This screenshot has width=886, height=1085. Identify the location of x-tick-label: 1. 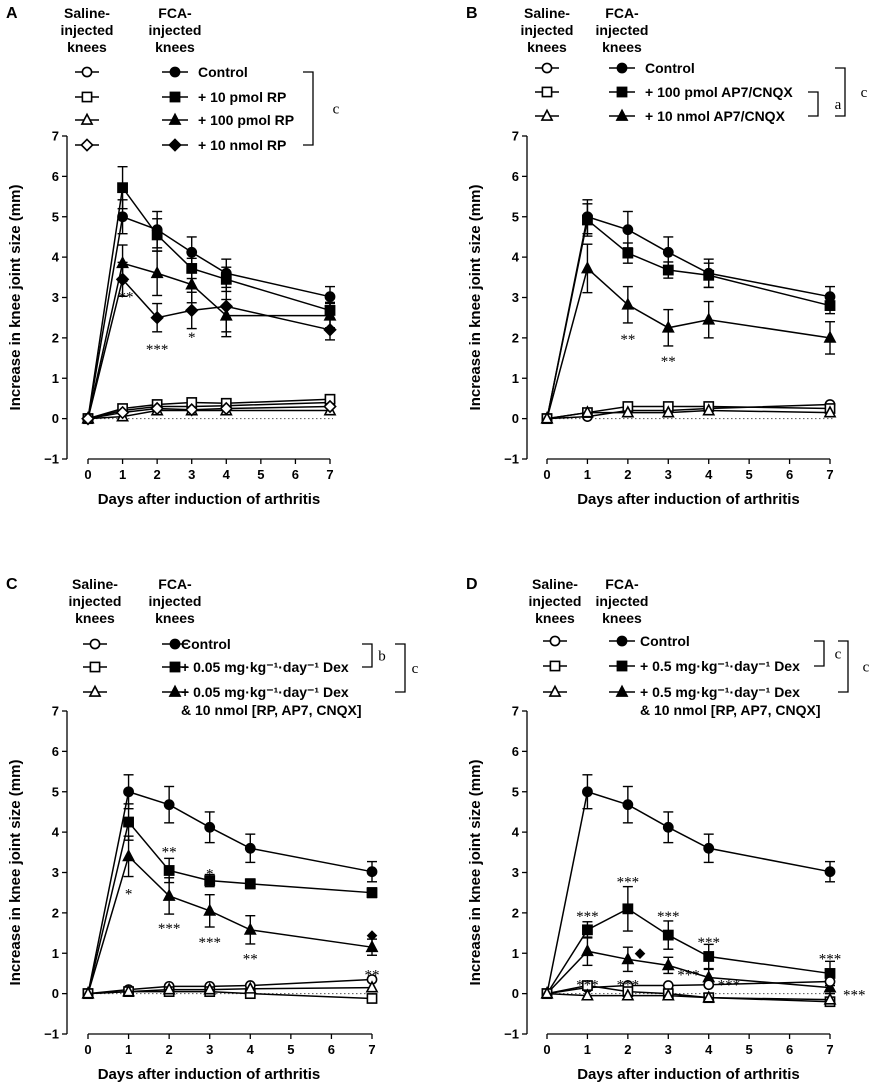
(587, 474).